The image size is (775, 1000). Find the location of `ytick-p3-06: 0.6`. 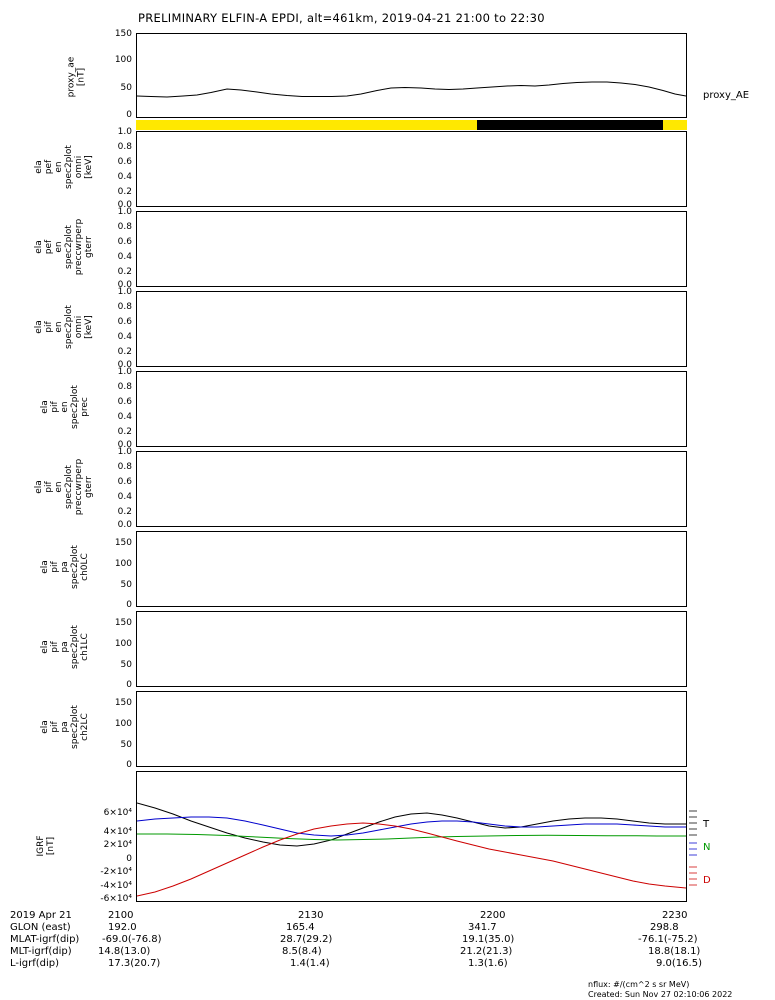

ytick-p3-06: 0.6 is located at coordinates (124, 242).